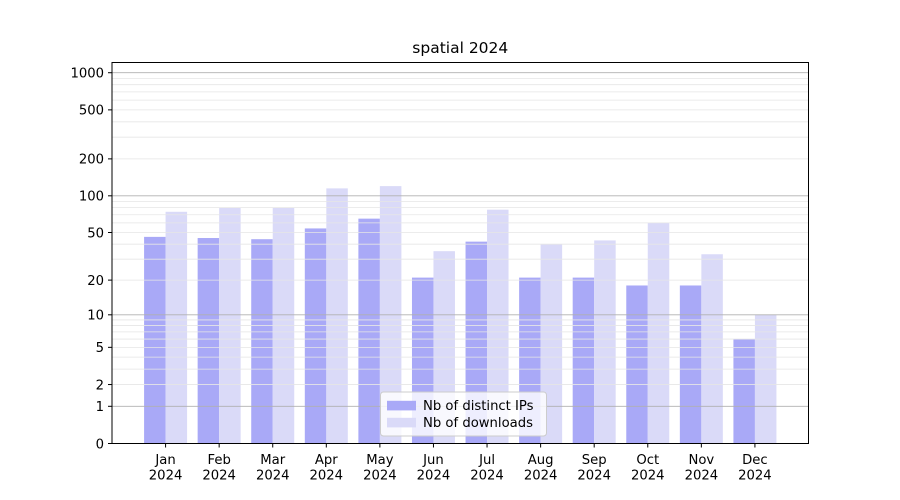  Describe the element at coordinates (744, 391) in the screenshot. I see `bar-distinct-ips-dec` at that location.